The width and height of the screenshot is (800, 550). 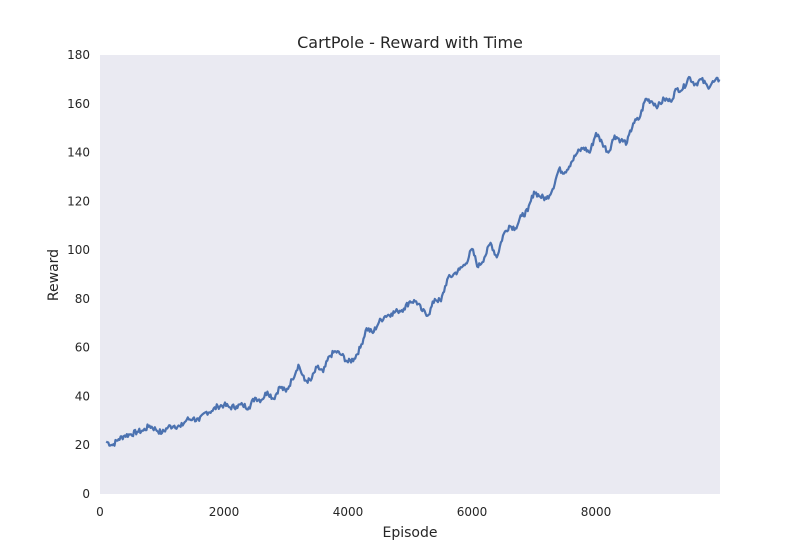 What do you see at coordinates (82, 445) in the screenshot?
I see `y-tick-label: 20` at bounding box center [82, 445].